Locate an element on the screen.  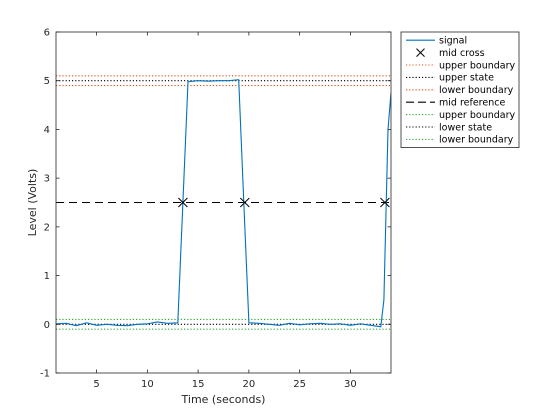
legend-entry: mid cross is located at coordinates (450, 53).